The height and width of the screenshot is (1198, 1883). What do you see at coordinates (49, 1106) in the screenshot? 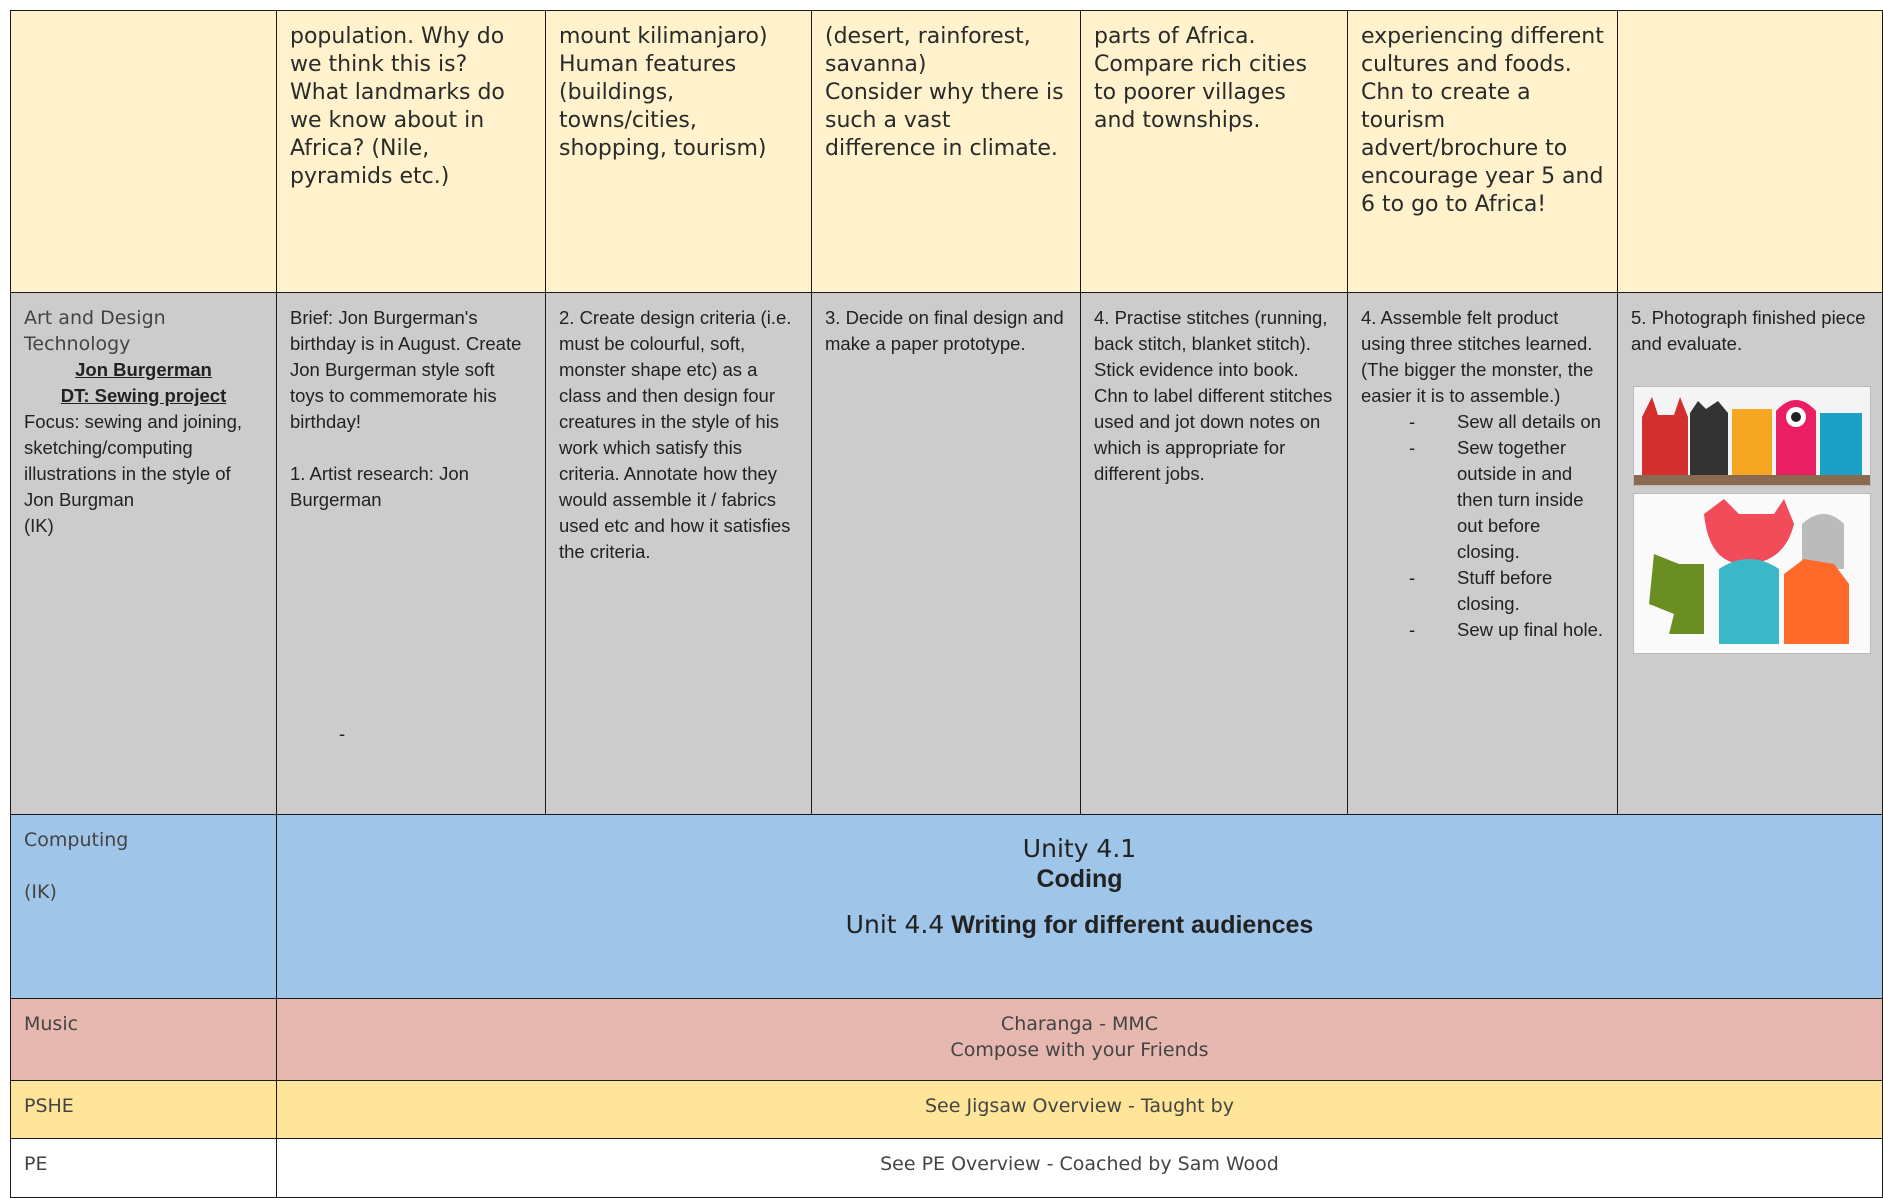
I see `subject: PSHE` at bounding box center [49, 1106].